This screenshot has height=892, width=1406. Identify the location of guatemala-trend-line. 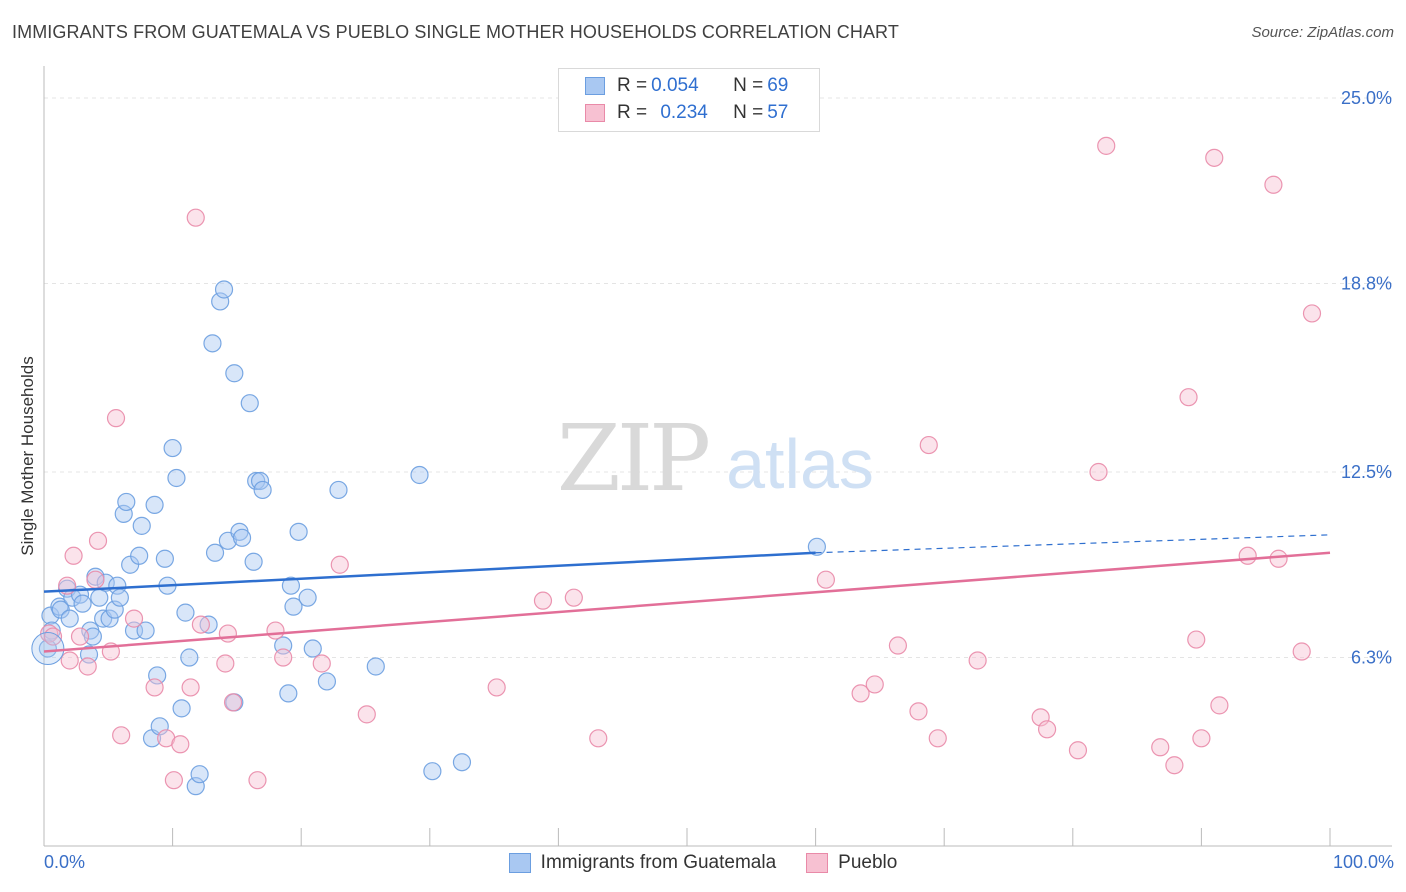
(429, 572).